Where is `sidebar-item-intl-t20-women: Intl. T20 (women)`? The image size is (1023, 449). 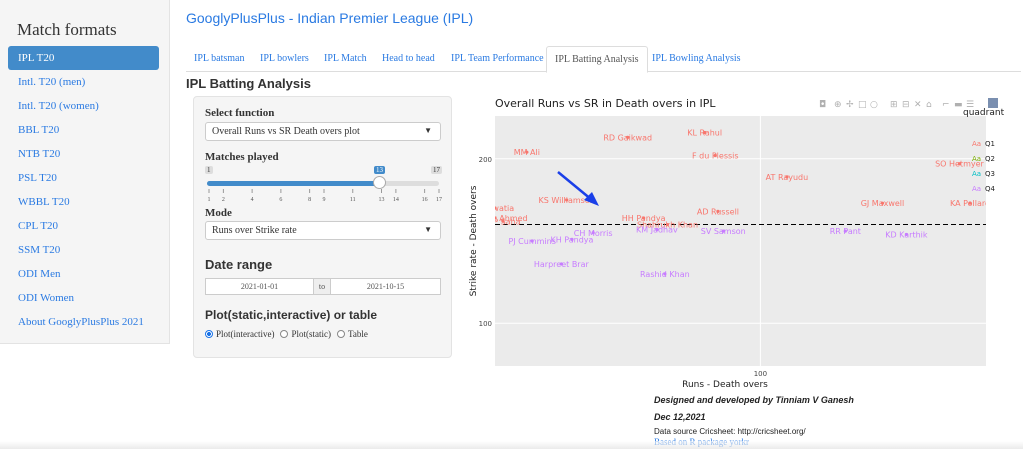 sidebar-item-intl-t20-women: Intl. T20 (women) is located at coordinates (58, 106).